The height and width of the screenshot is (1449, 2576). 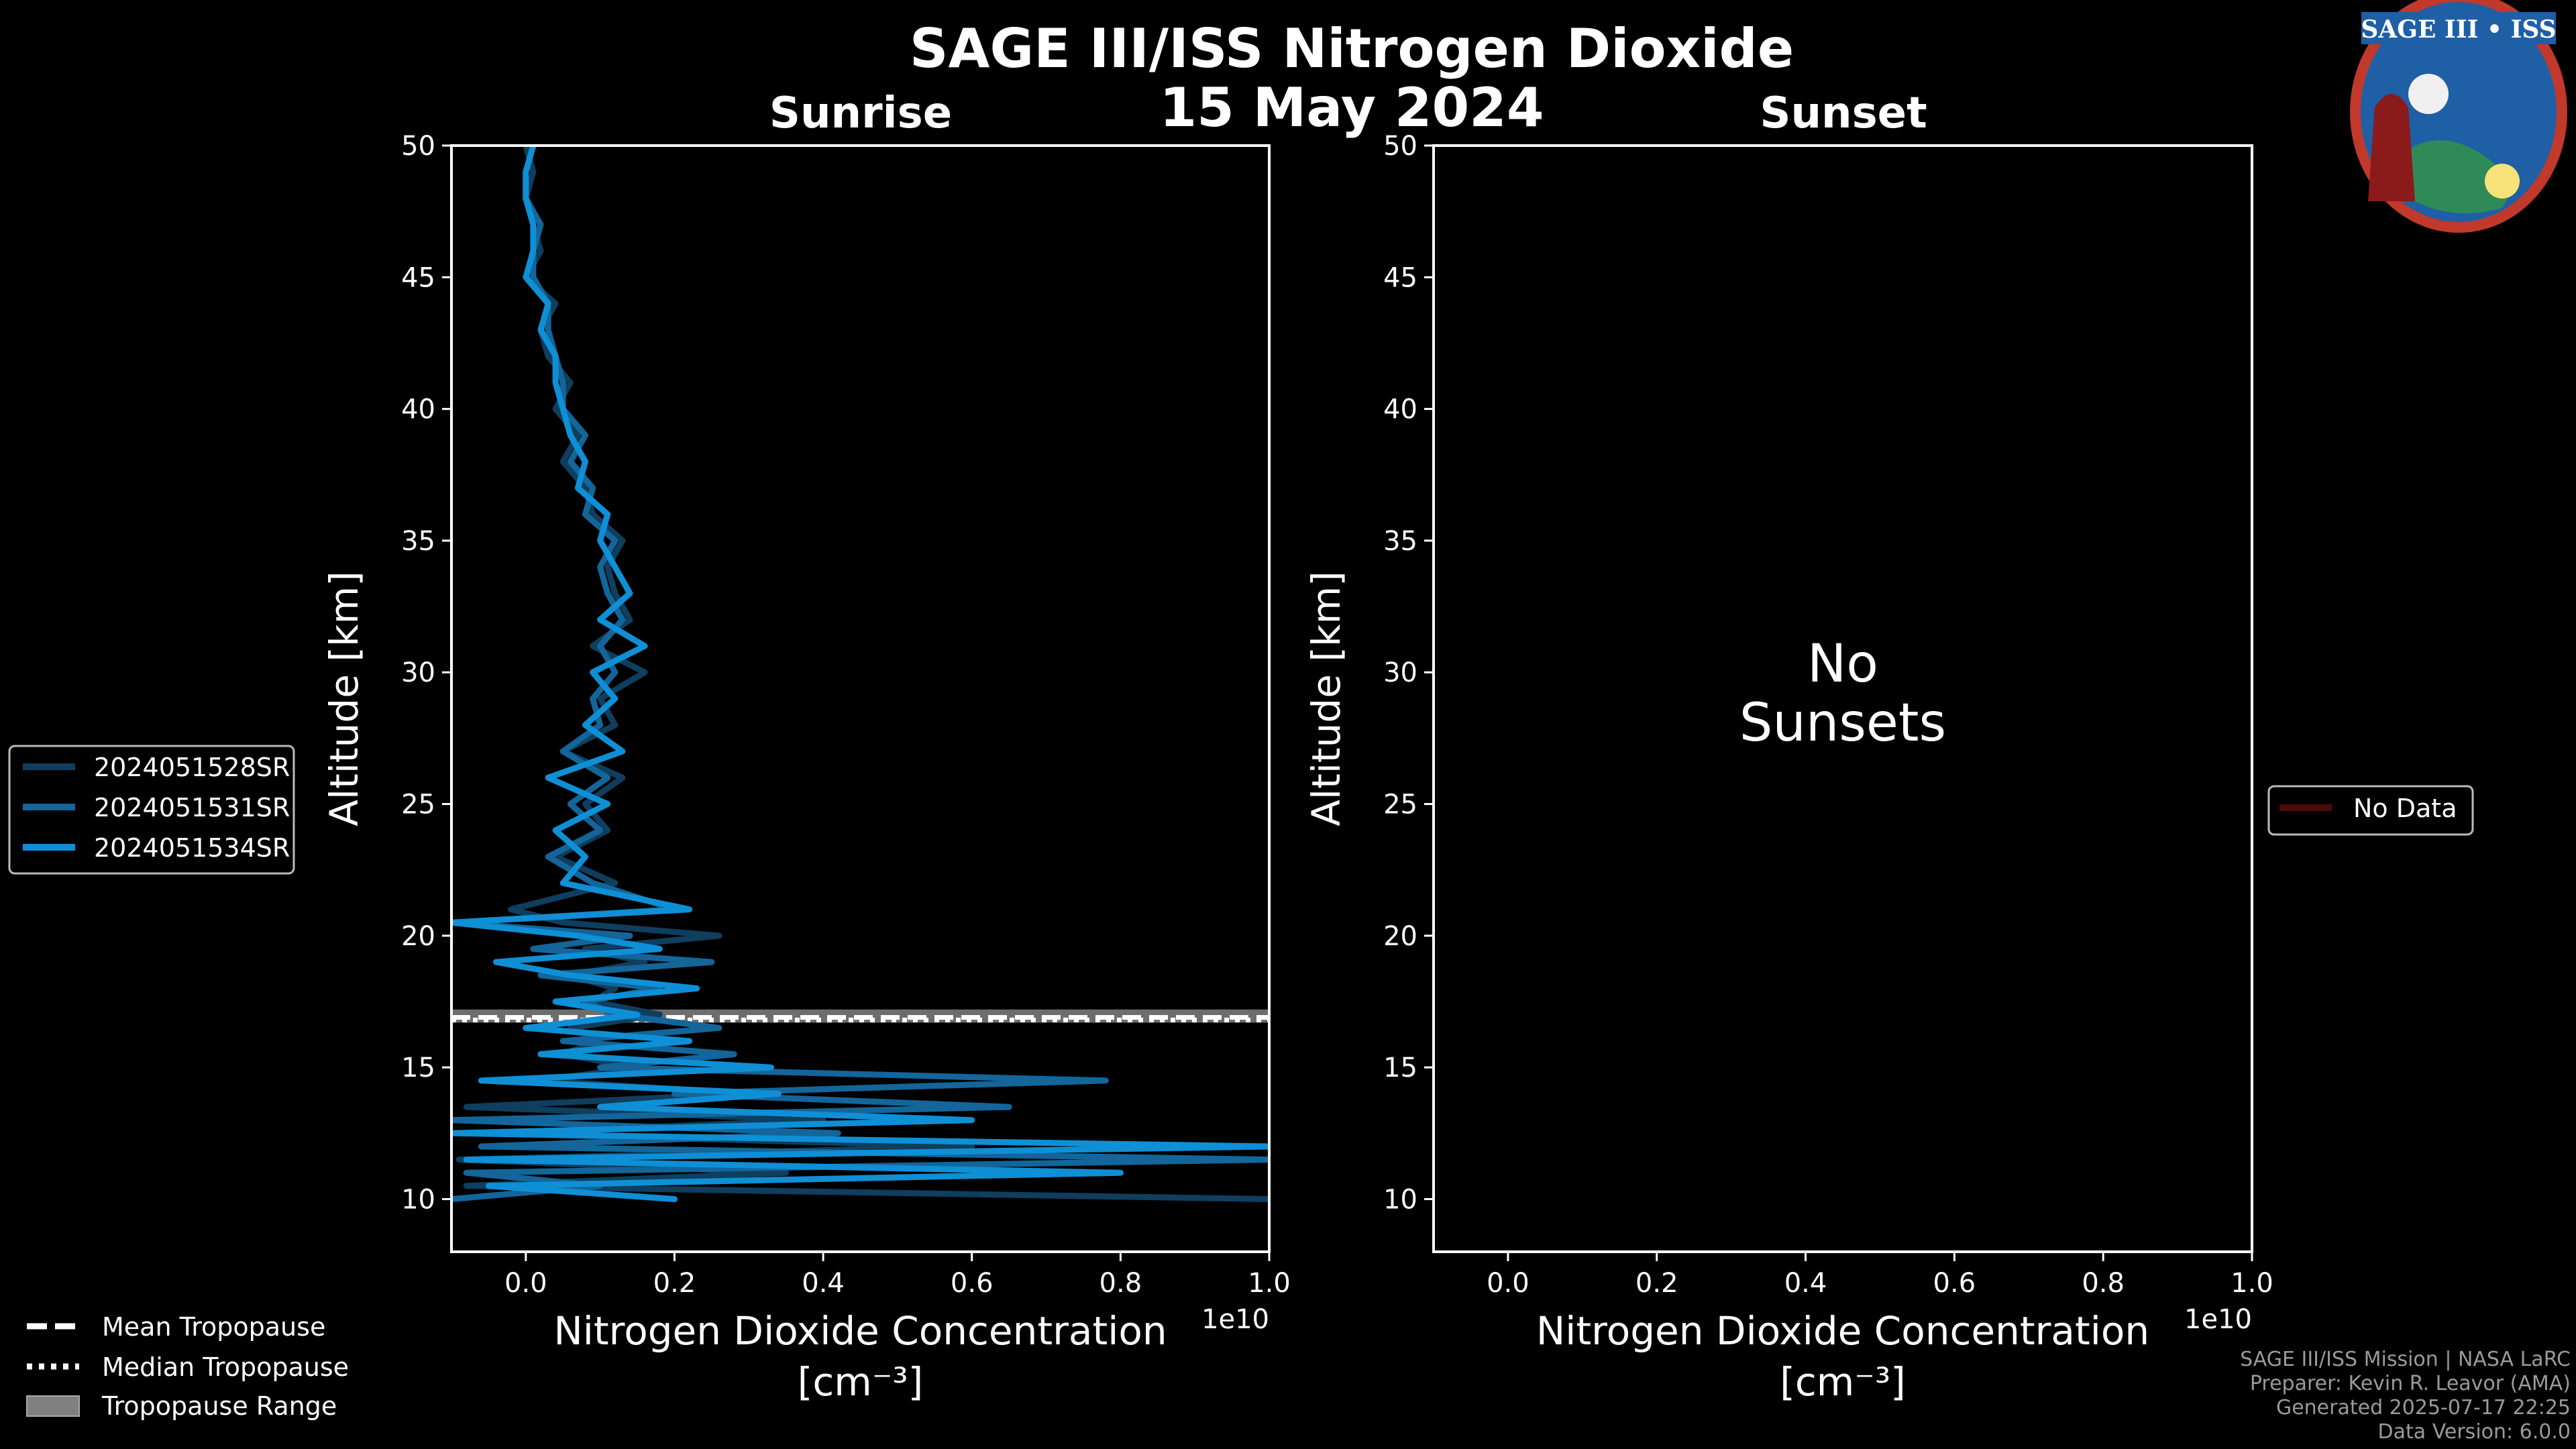 I want to click on sunset-xtick-label: 1.0, so click(x=2252, y=1283).